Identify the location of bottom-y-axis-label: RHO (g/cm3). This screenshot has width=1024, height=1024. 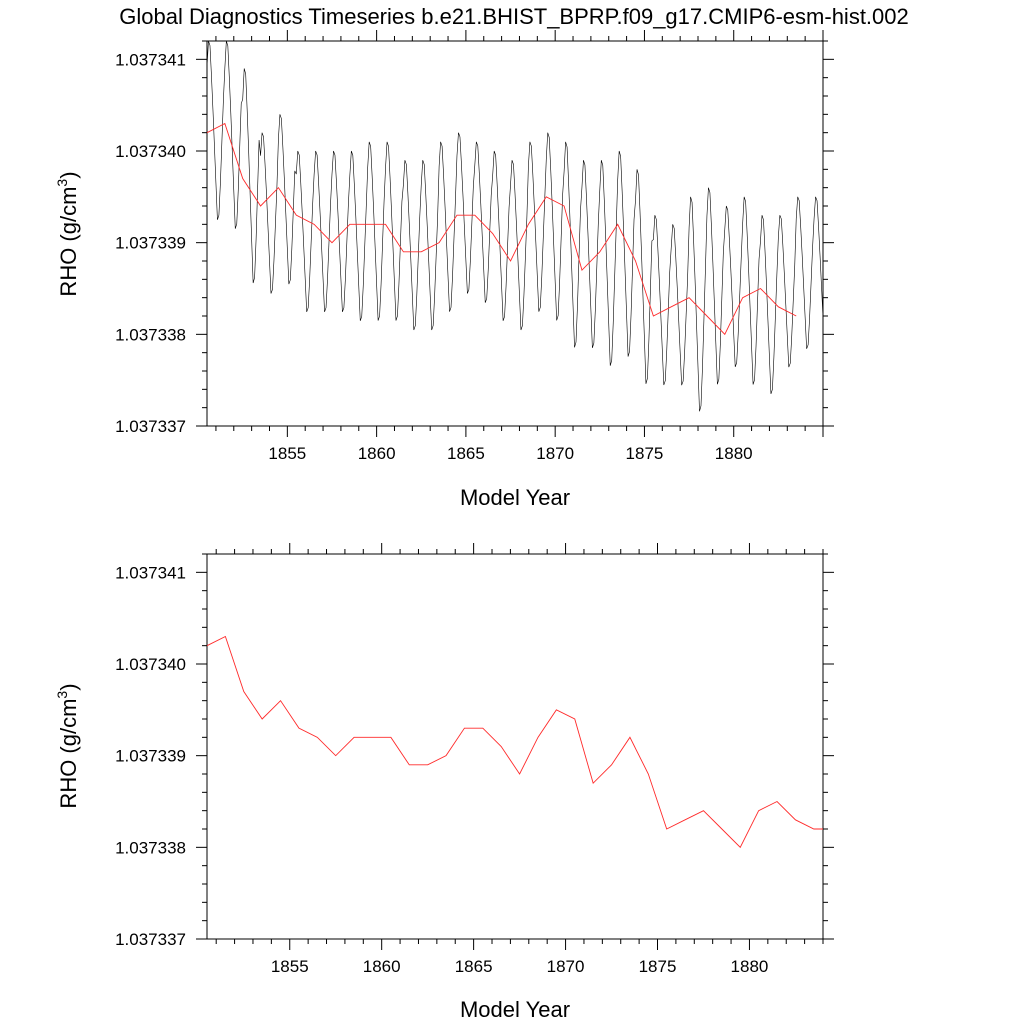
(67, 745).